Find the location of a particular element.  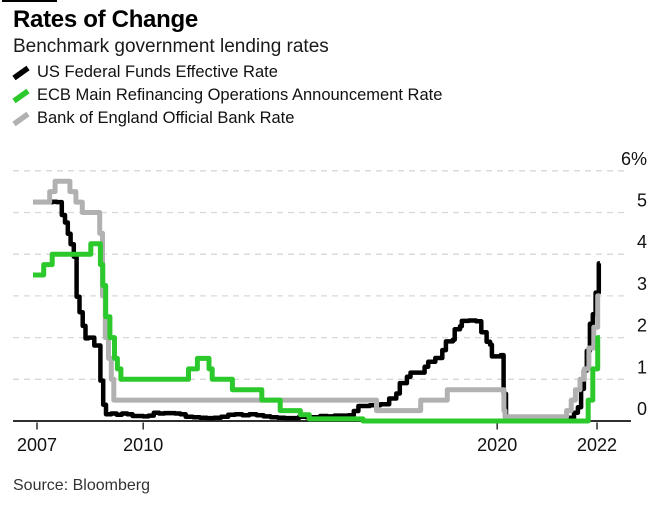

y-axis-label: 6% is located at coordinates (634, 159).